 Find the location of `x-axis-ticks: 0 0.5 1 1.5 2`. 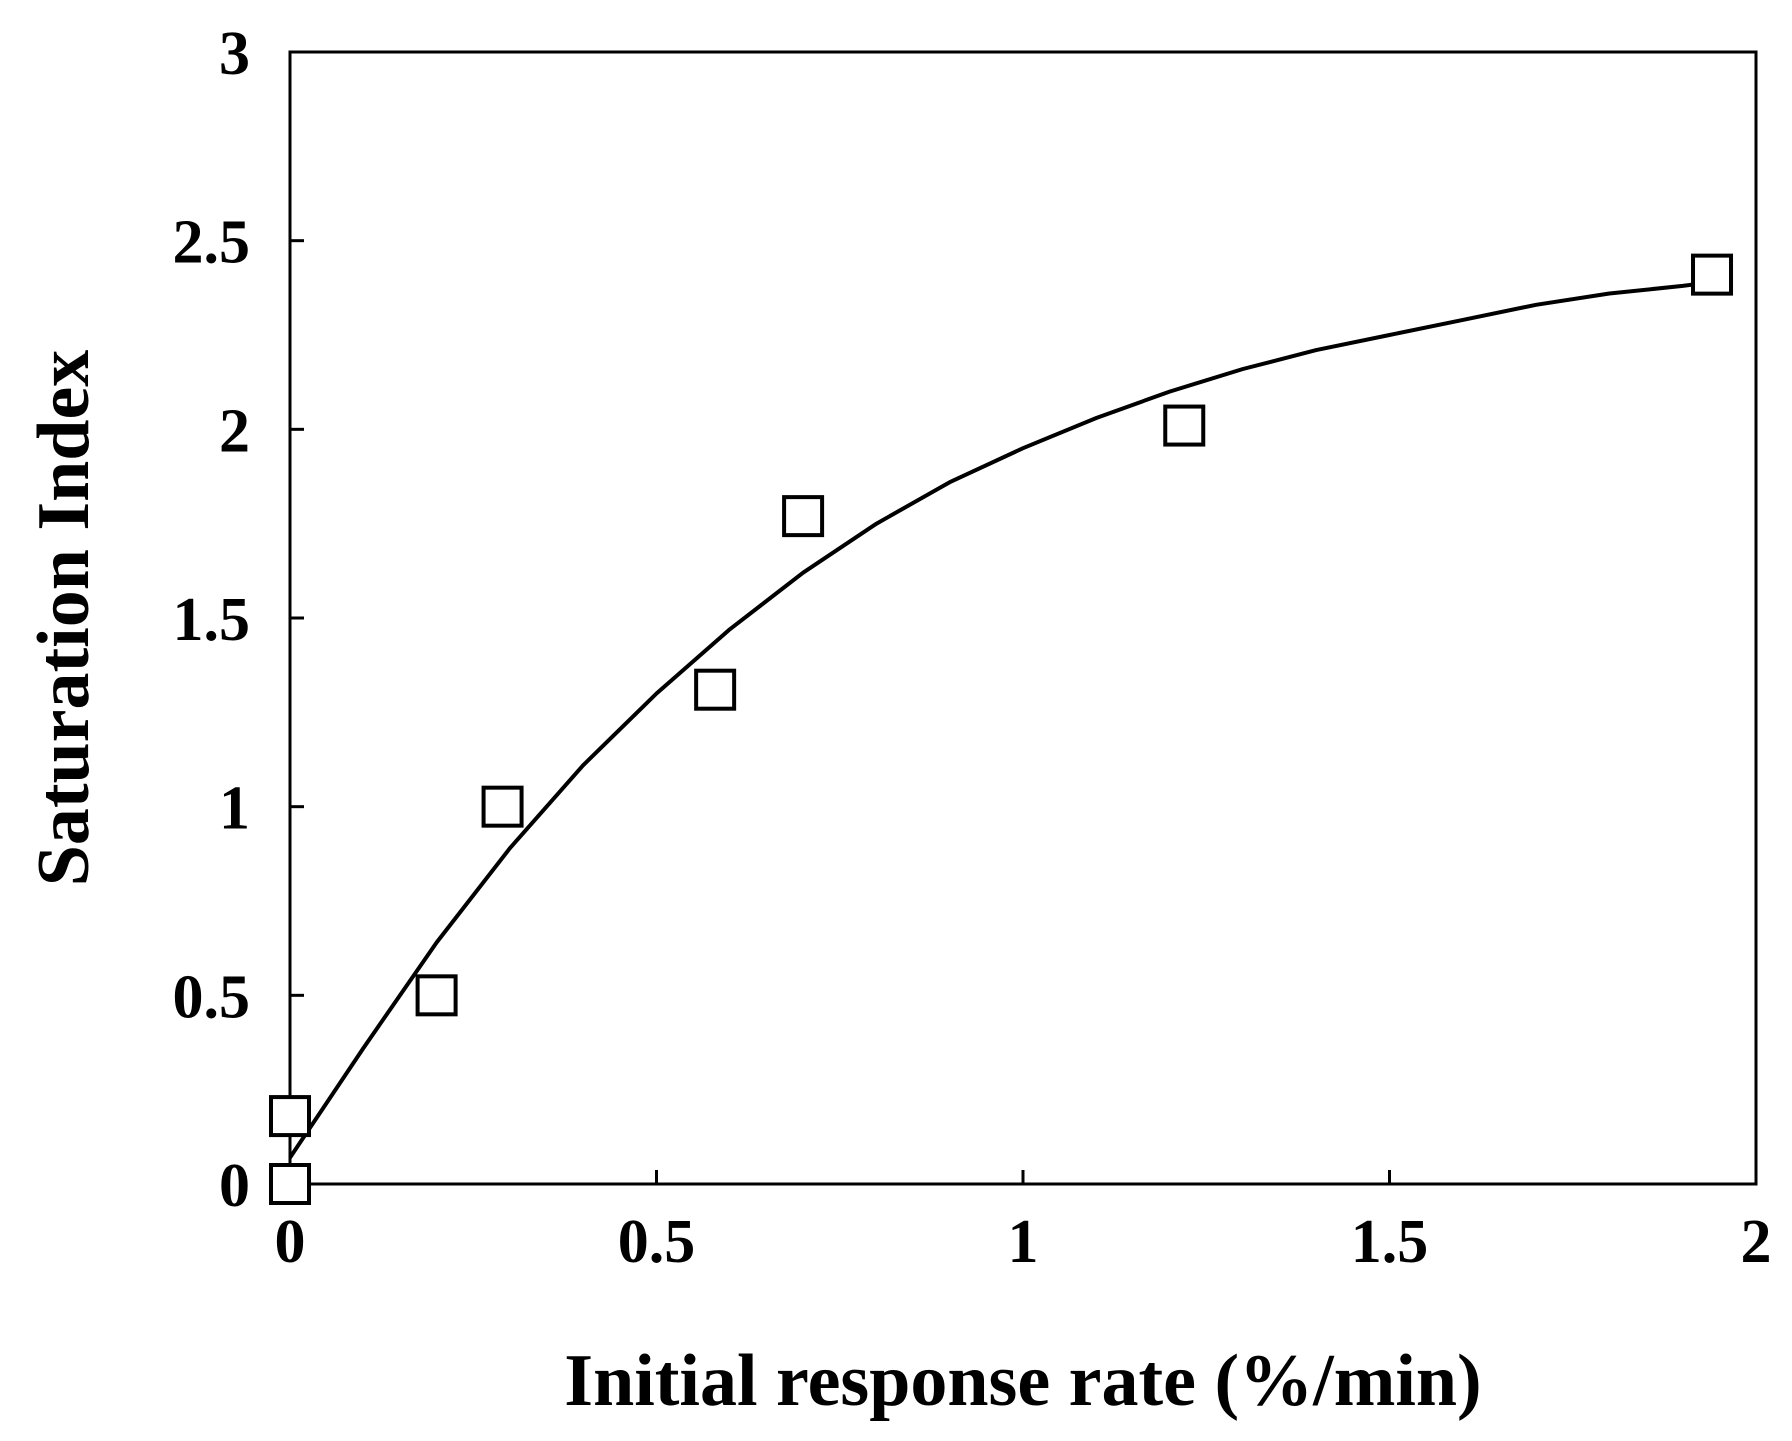

x-axis-ticks: 0 0.5 1 1.5 2 is located at coordinates (1023, 1223).